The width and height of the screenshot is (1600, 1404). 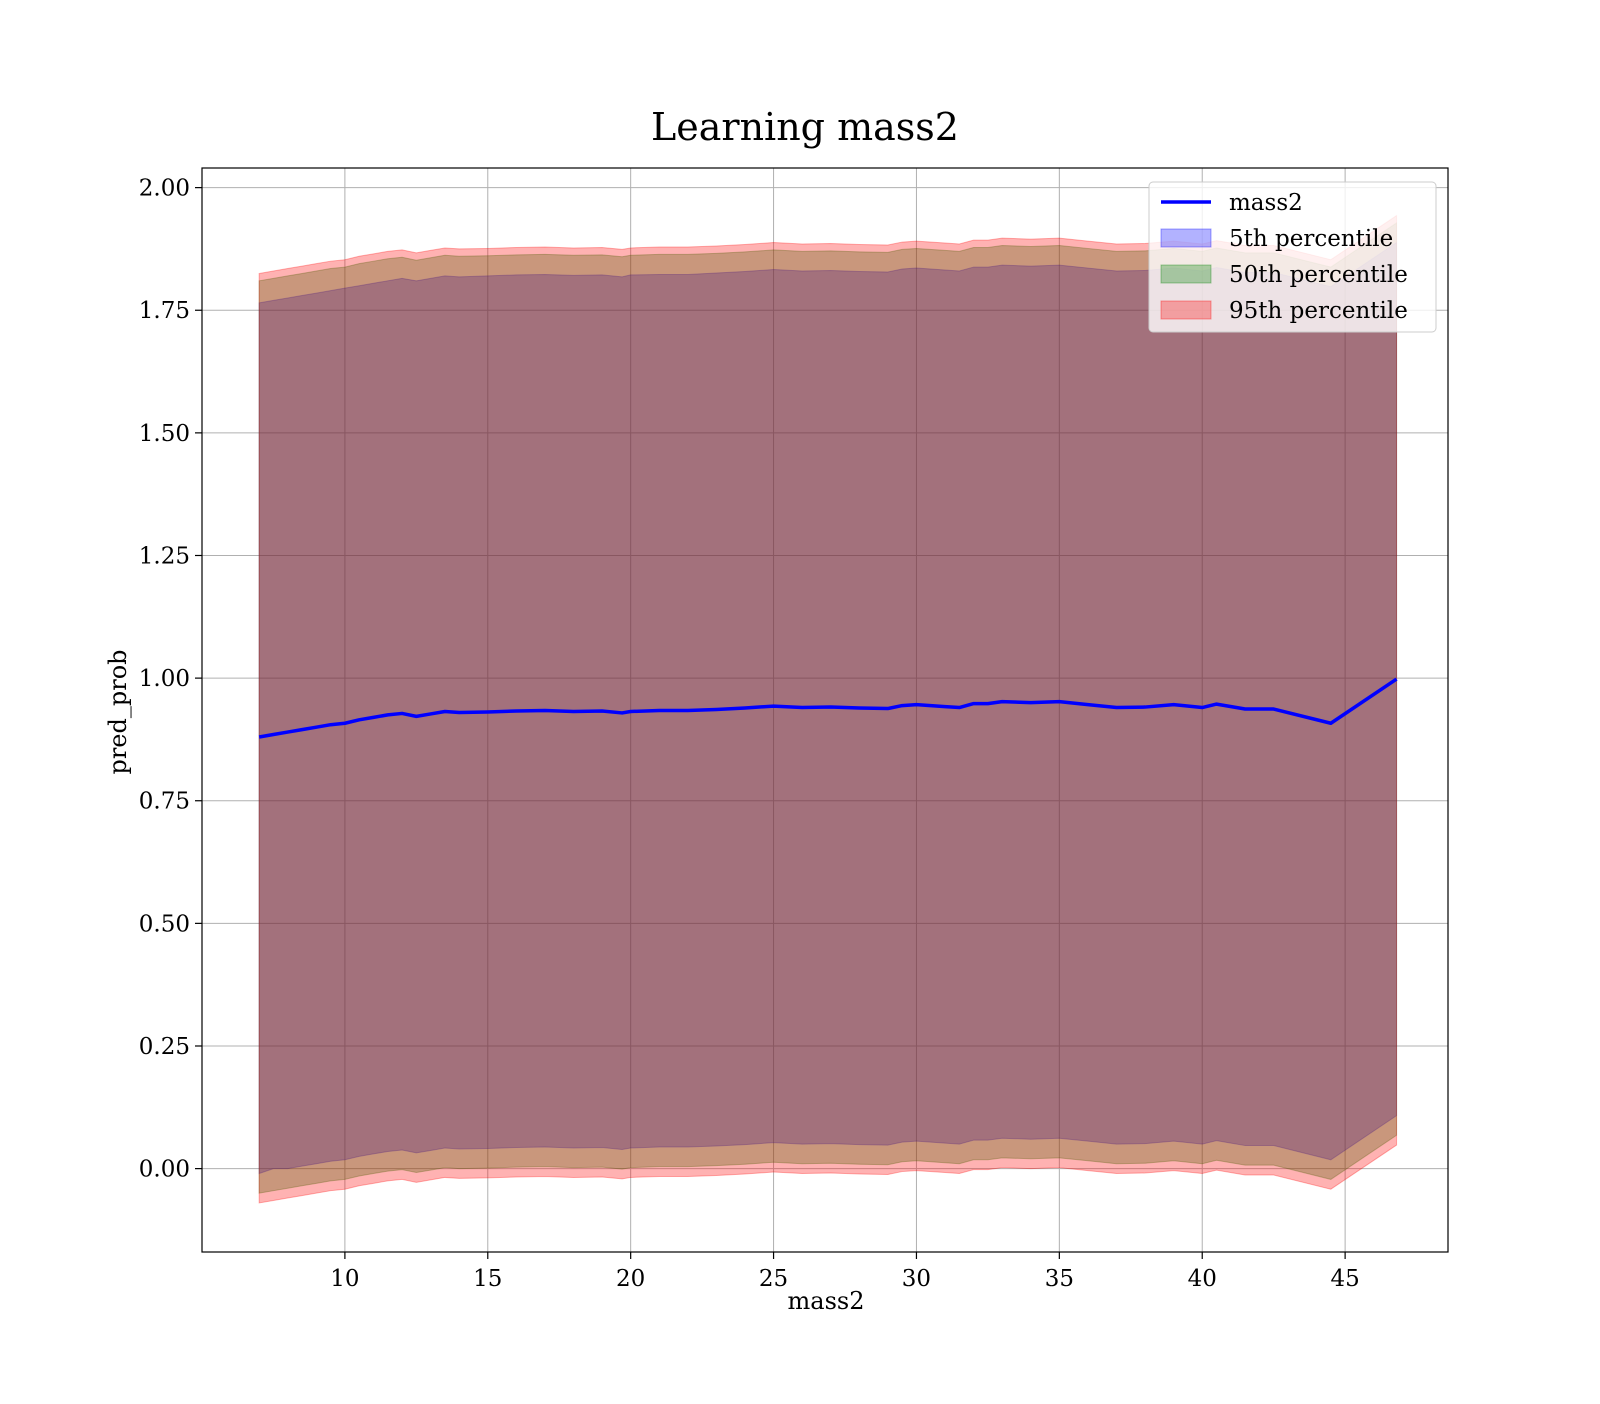 I want to click on legend-label-mass2: mass2, so click(x=1266, y=203).